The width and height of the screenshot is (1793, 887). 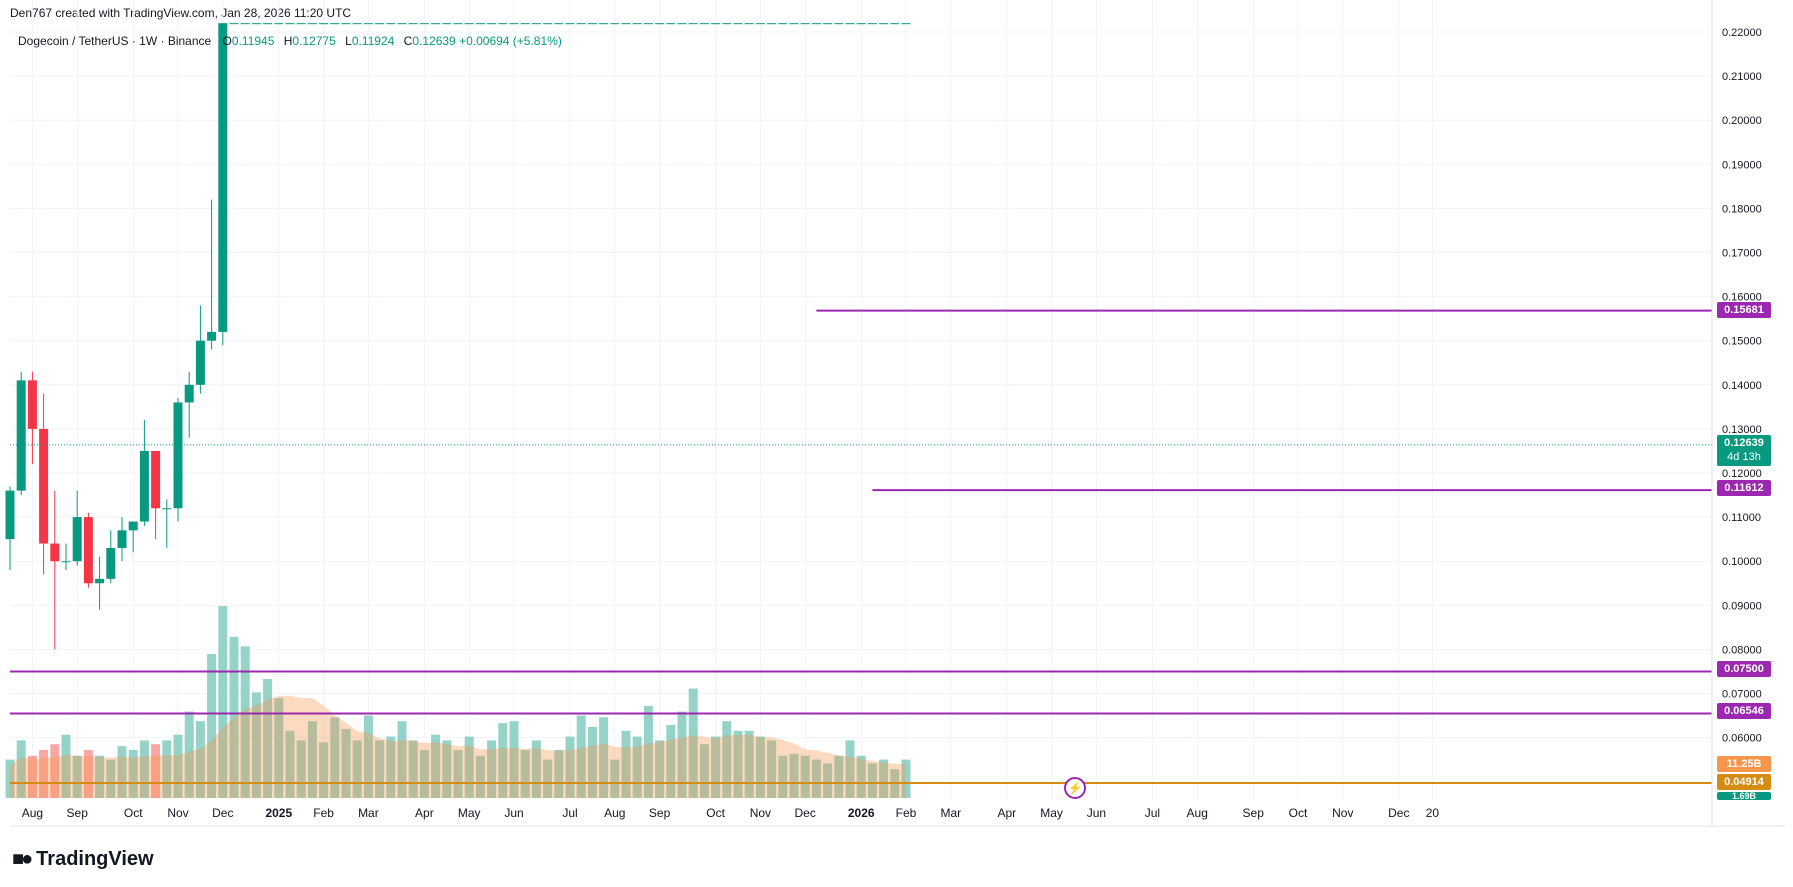 I want to click on y-tick-label: 0.06000, so click(x=1742, y=739).